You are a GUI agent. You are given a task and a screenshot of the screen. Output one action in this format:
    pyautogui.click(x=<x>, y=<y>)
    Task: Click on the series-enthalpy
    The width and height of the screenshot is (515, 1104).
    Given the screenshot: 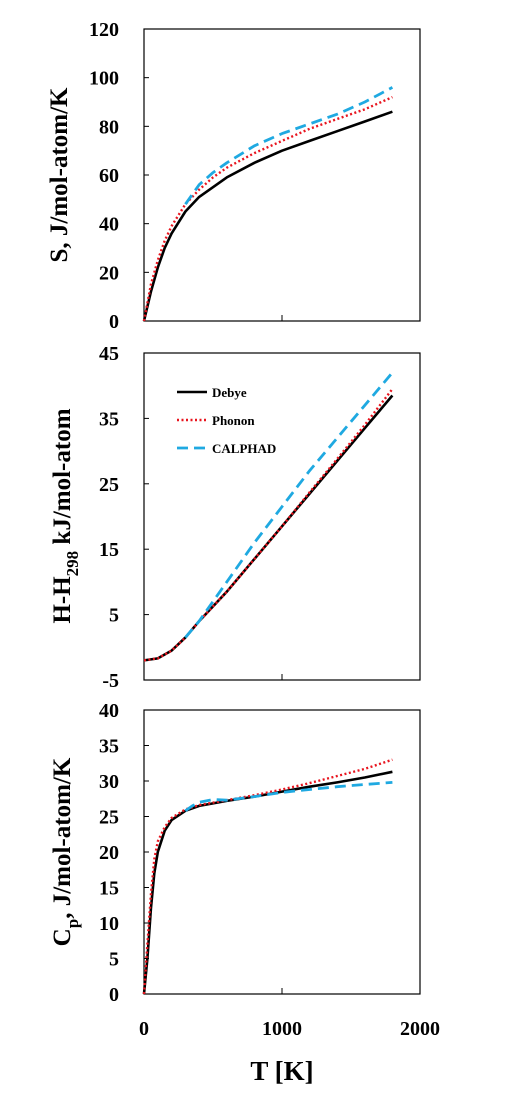 What is the action you would take?
    pyautogui.click(x=268, y=516)
    